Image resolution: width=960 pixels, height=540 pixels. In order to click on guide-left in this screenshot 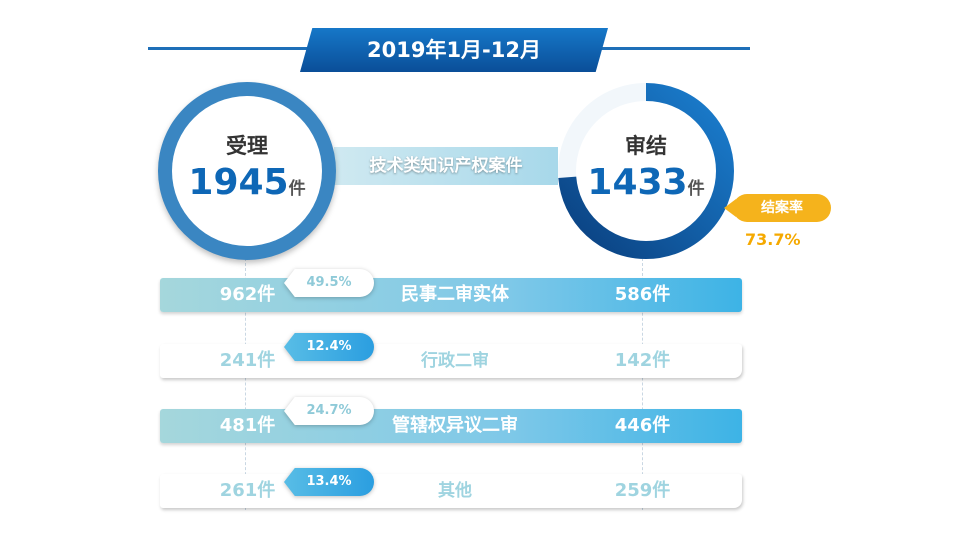, I will do `click(245, 384)`.